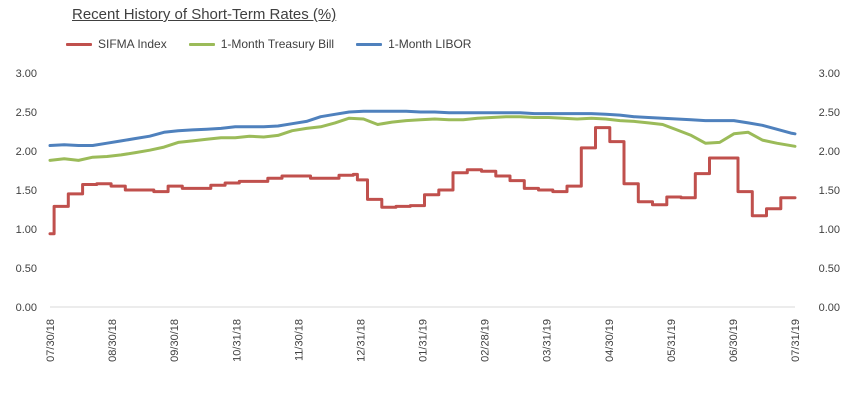  Describe the element at coordinates (201, 44) in the screenshot. I see `legend-swatch-treasury` at that location.